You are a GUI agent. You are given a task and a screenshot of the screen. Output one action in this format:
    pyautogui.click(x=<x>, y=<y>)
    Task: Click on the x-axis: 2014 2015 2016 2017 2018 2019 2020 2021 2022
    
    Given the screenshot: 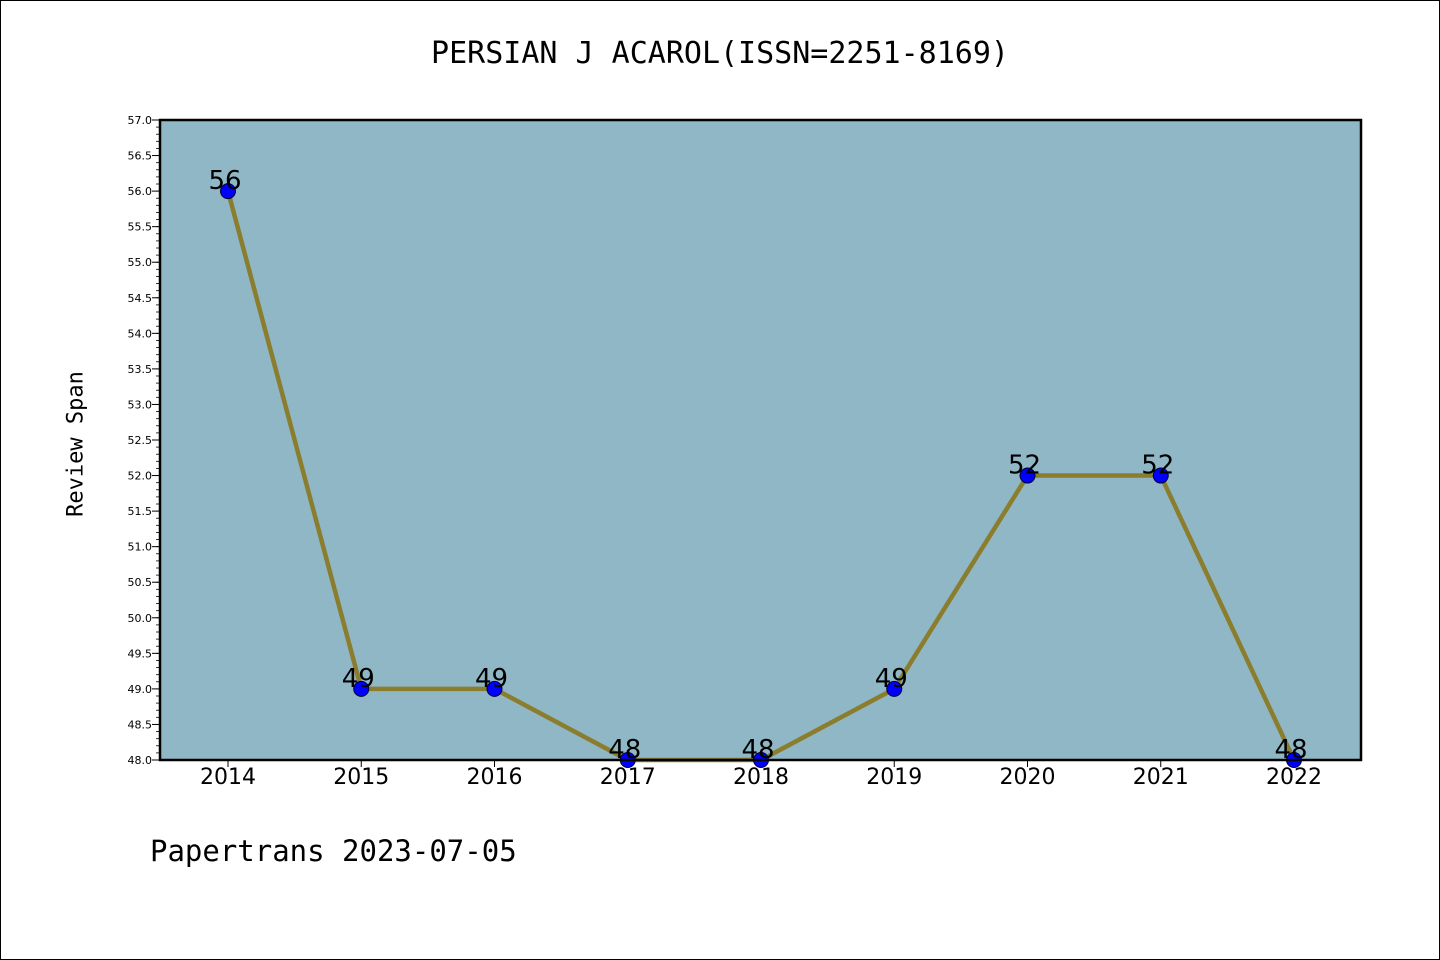 What is the action you would take?
    pyautogui.click(x=761, y=775)
    